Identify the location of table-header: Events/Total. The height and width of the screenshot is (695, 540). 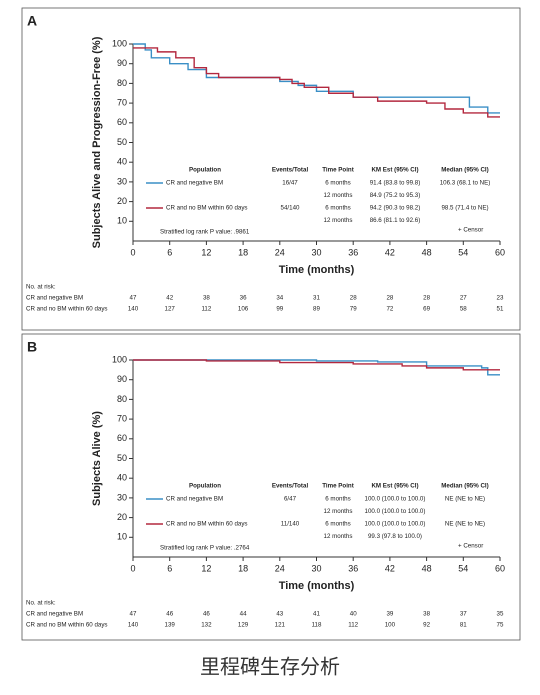
(290, 170).